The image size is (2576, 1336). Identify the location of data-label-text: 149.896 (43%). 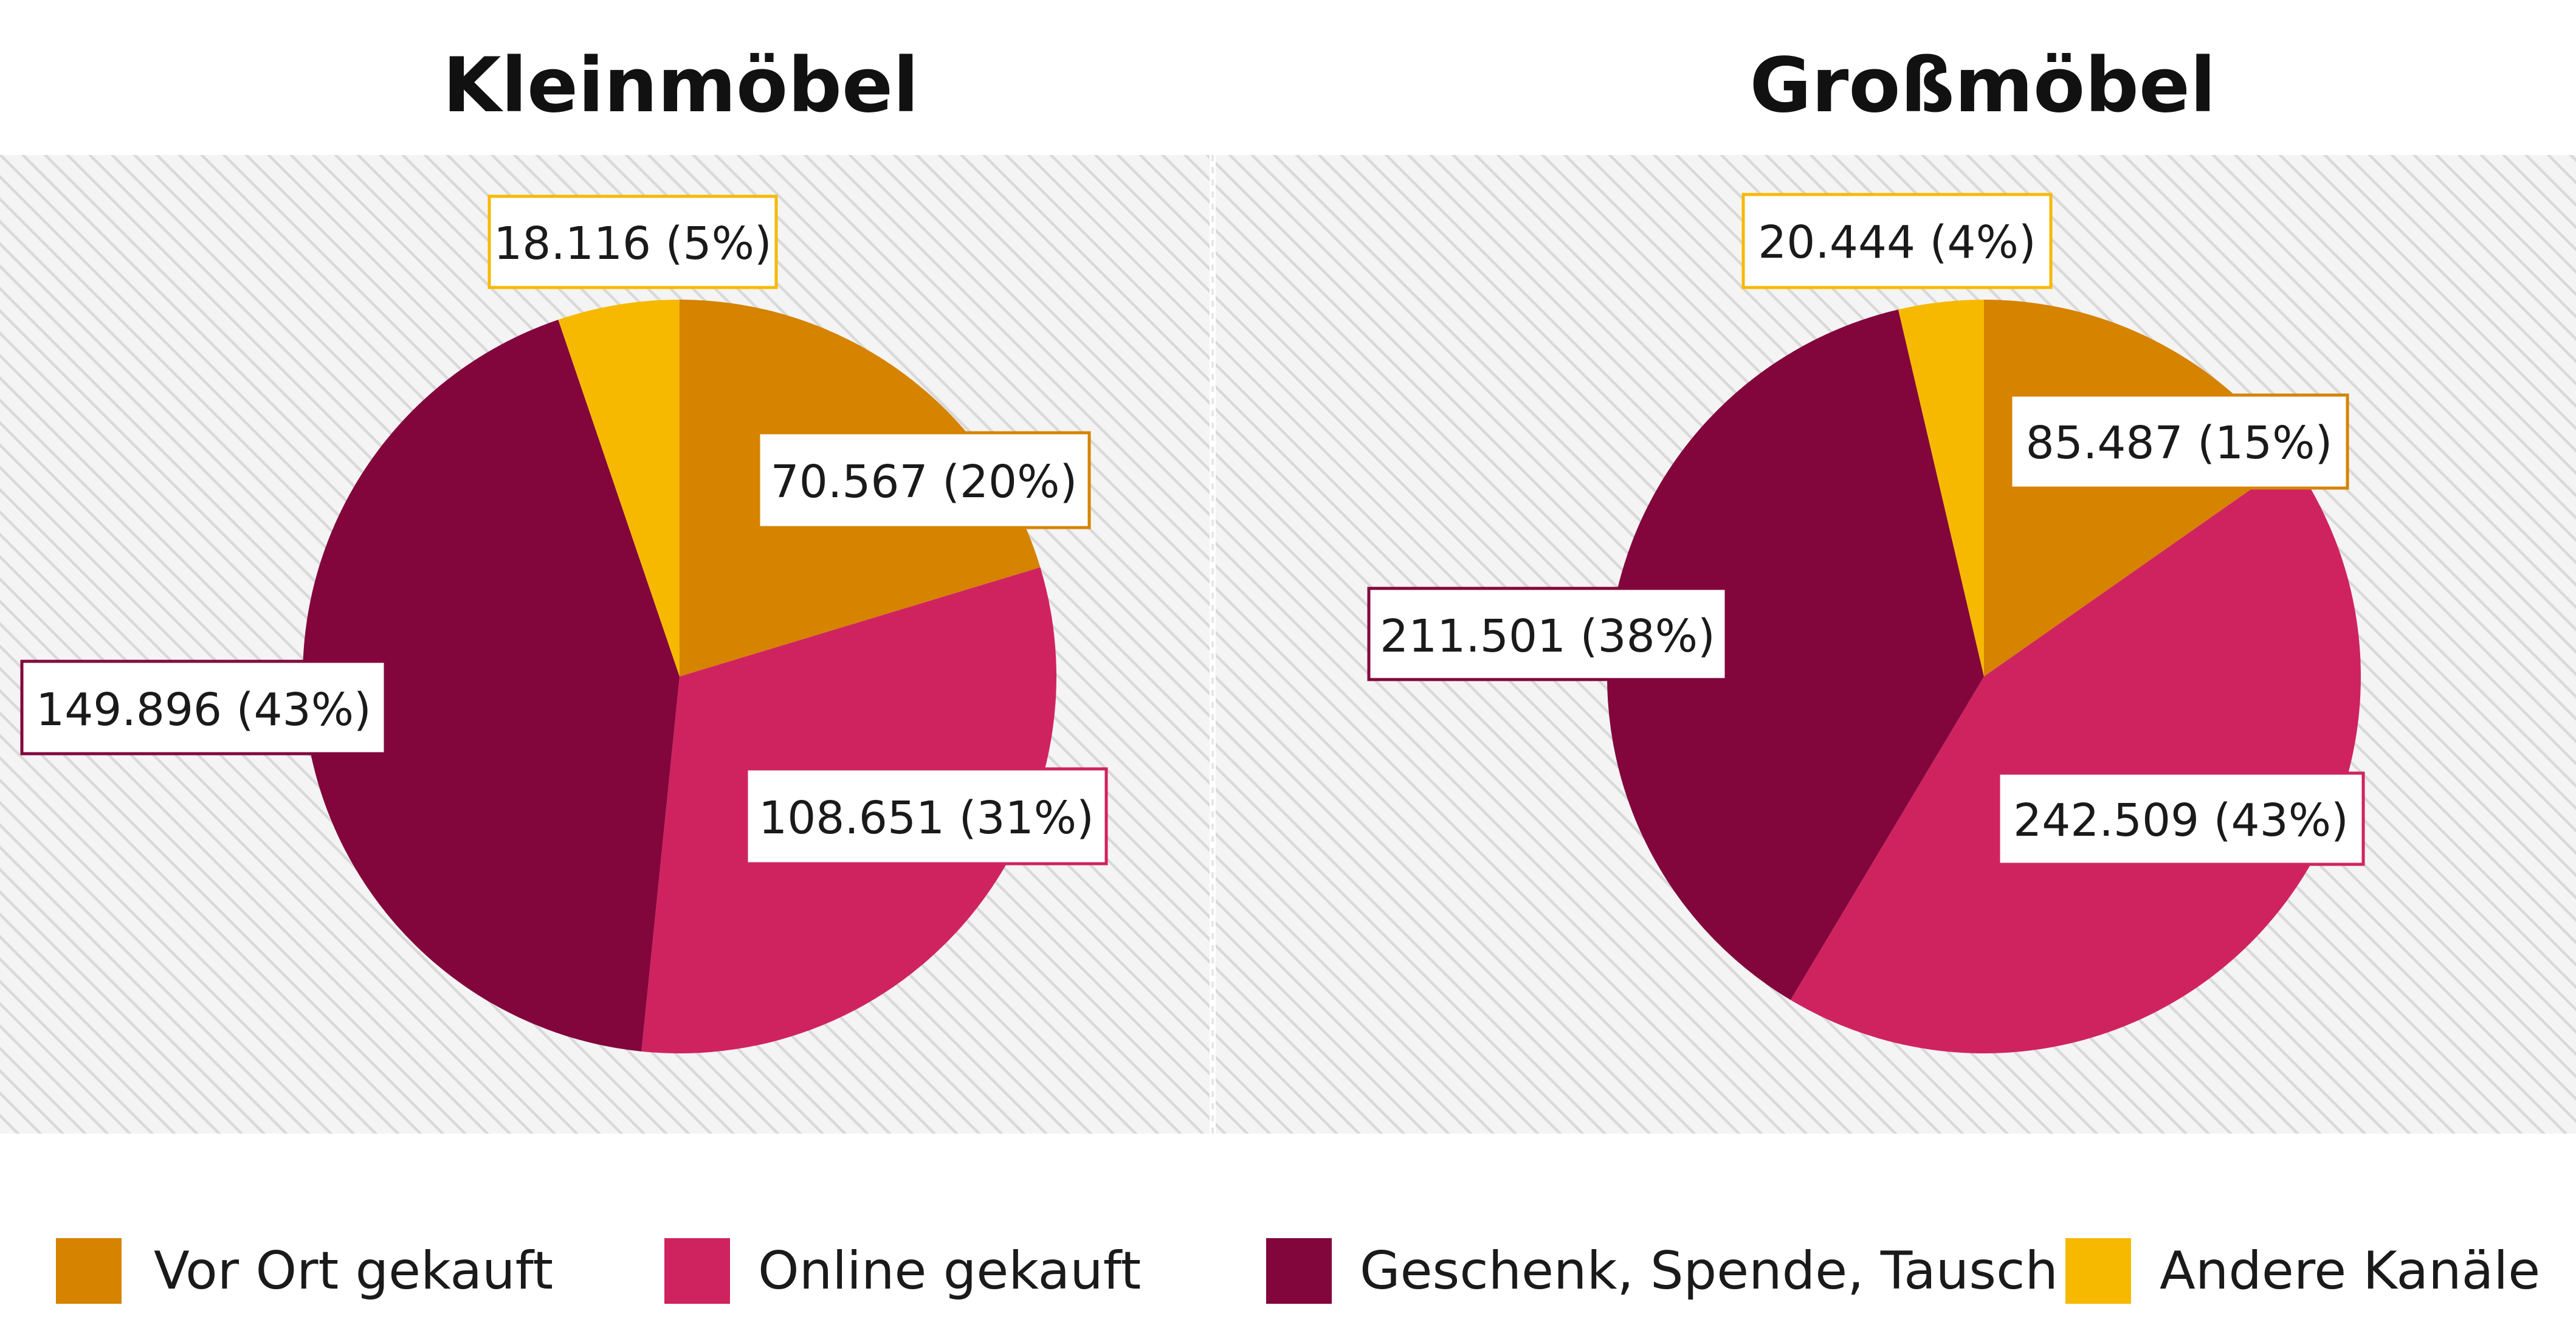
(204, 710).